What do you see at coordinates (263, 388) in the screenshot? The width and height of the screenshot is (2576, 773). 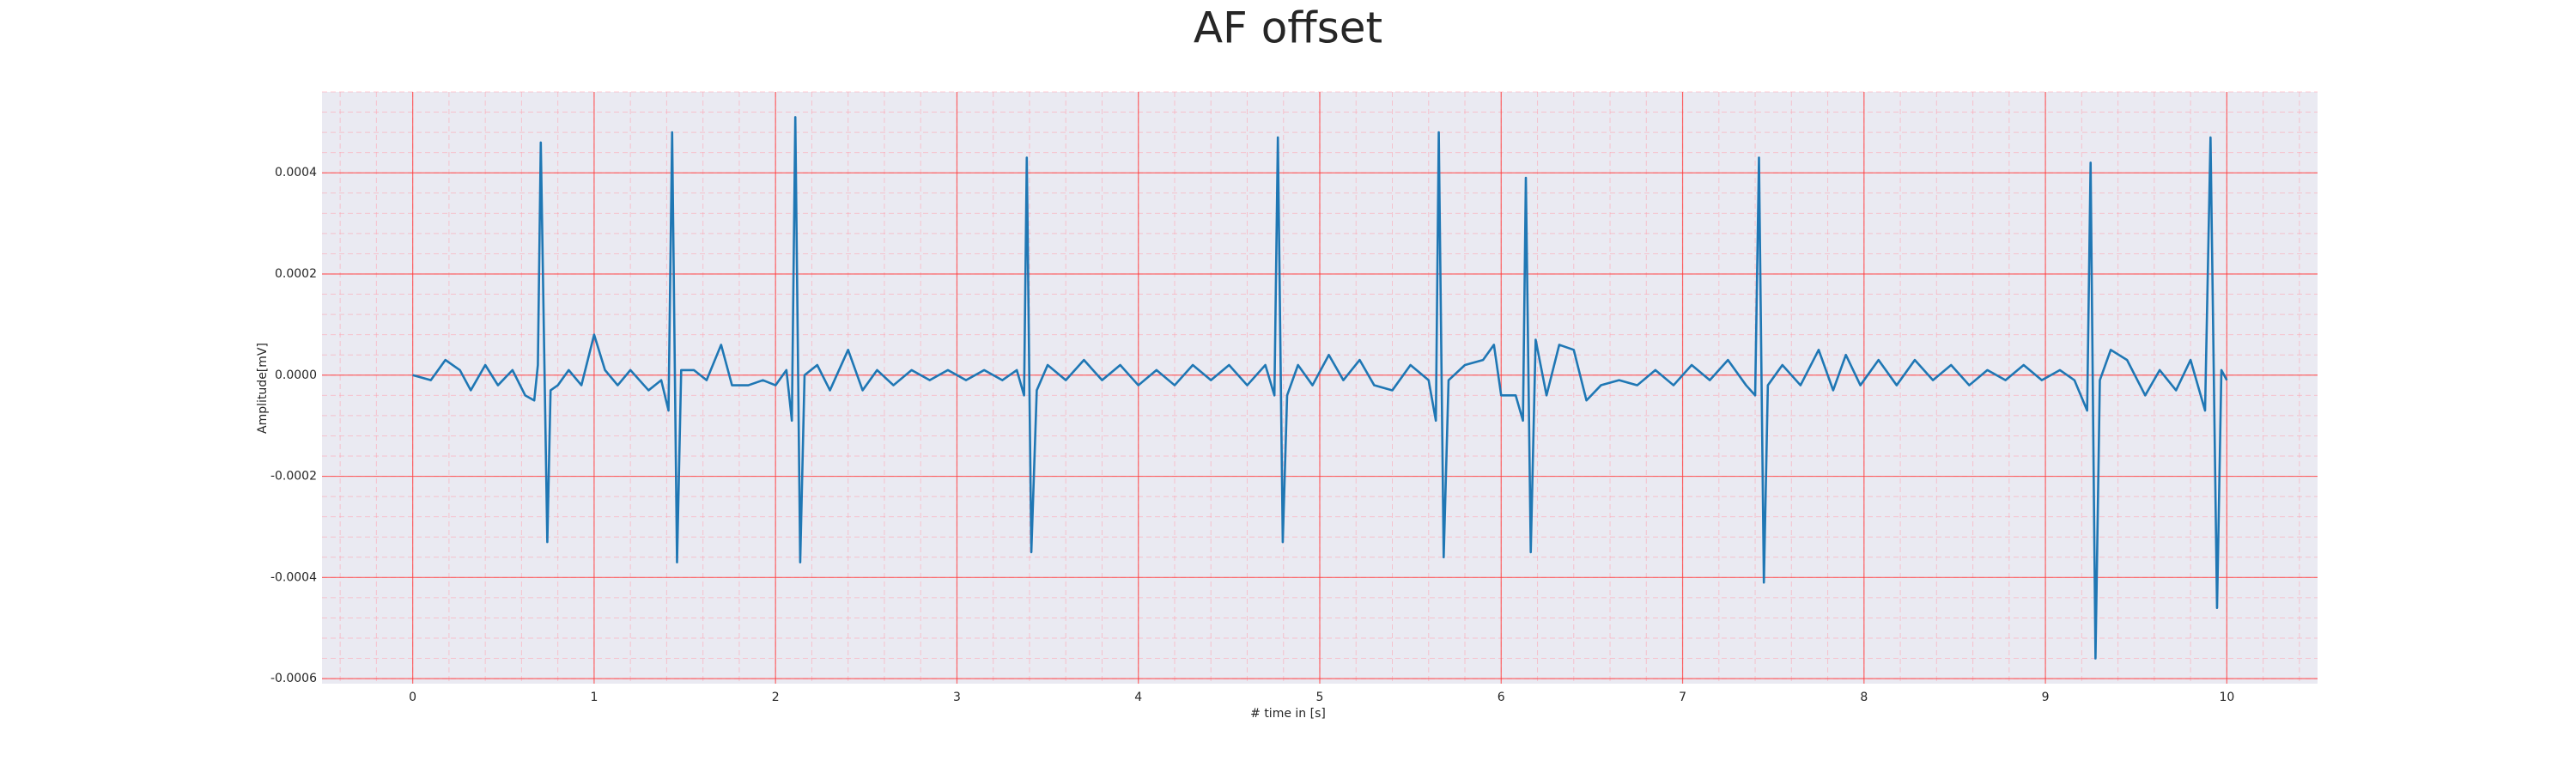 I see `y-axis-label: Amplitude[mV]` at bounding box center [263, 388].